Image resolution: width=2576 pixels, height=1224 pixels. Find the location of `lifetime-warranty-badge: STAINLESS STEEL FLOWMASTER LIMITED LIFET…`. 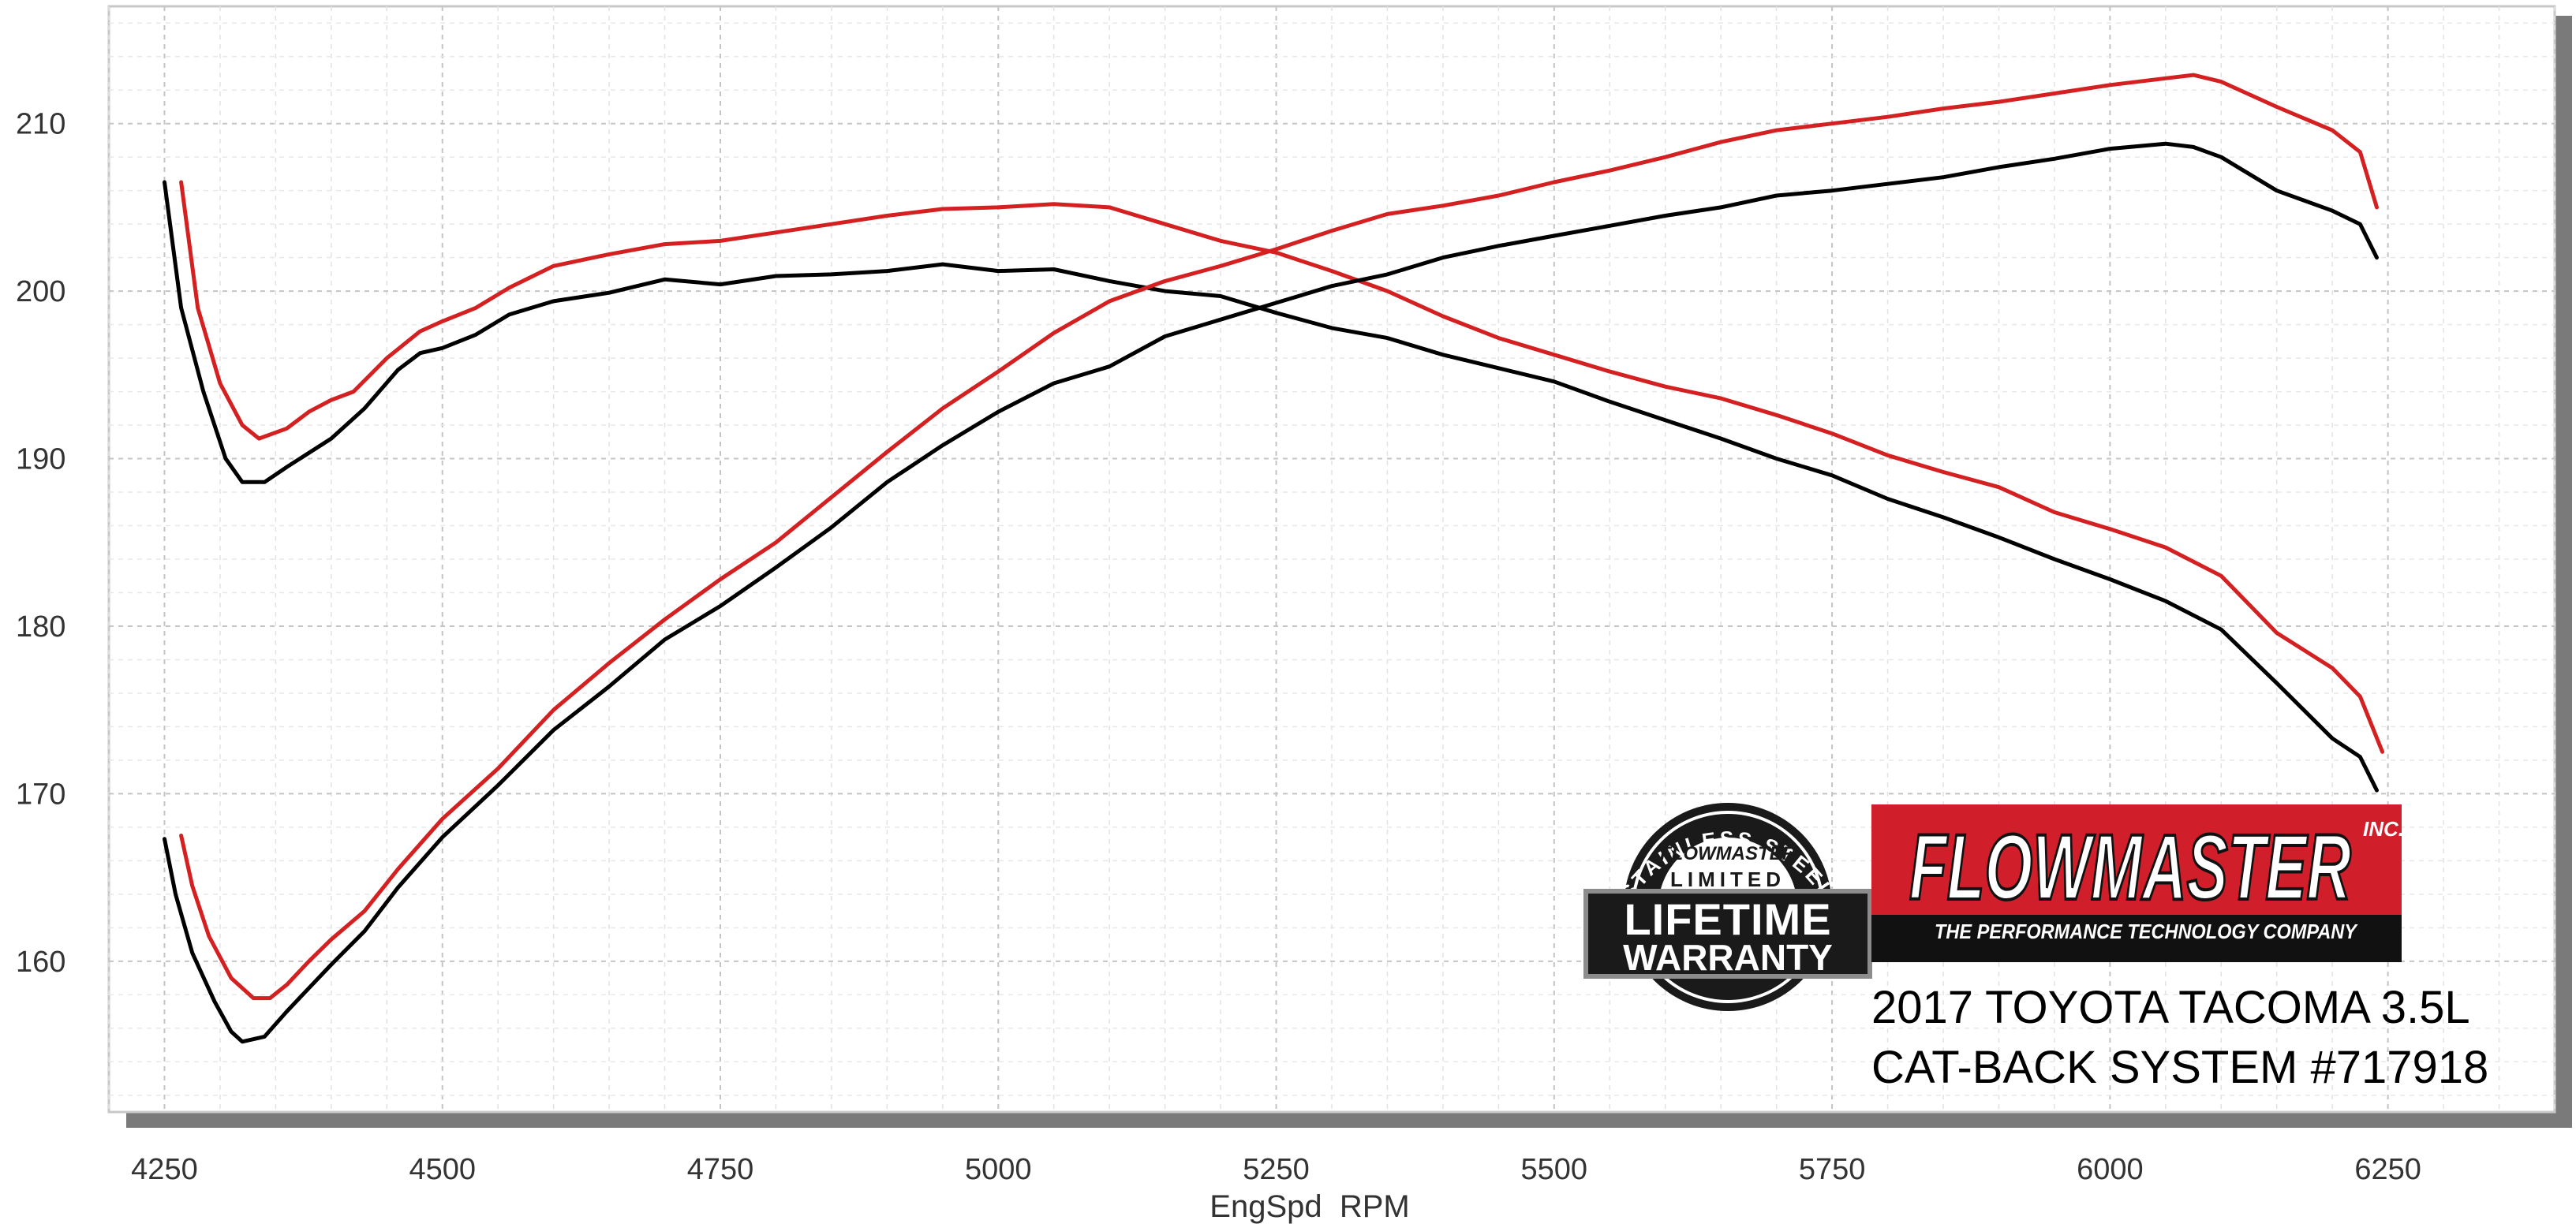

lifetime-warranty-badge: STAINLESS STEEL FLOWMASTER LIMITED LIFET… is located at coordinates (1728, 907).